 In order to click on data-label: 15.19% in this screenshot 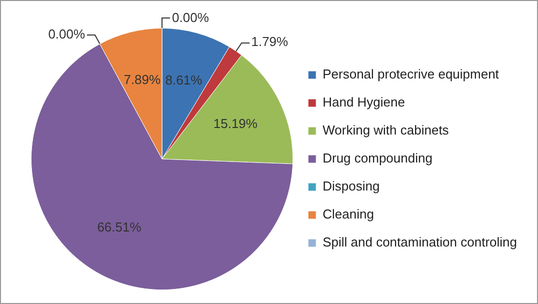, I will do `click(235, 124)`.